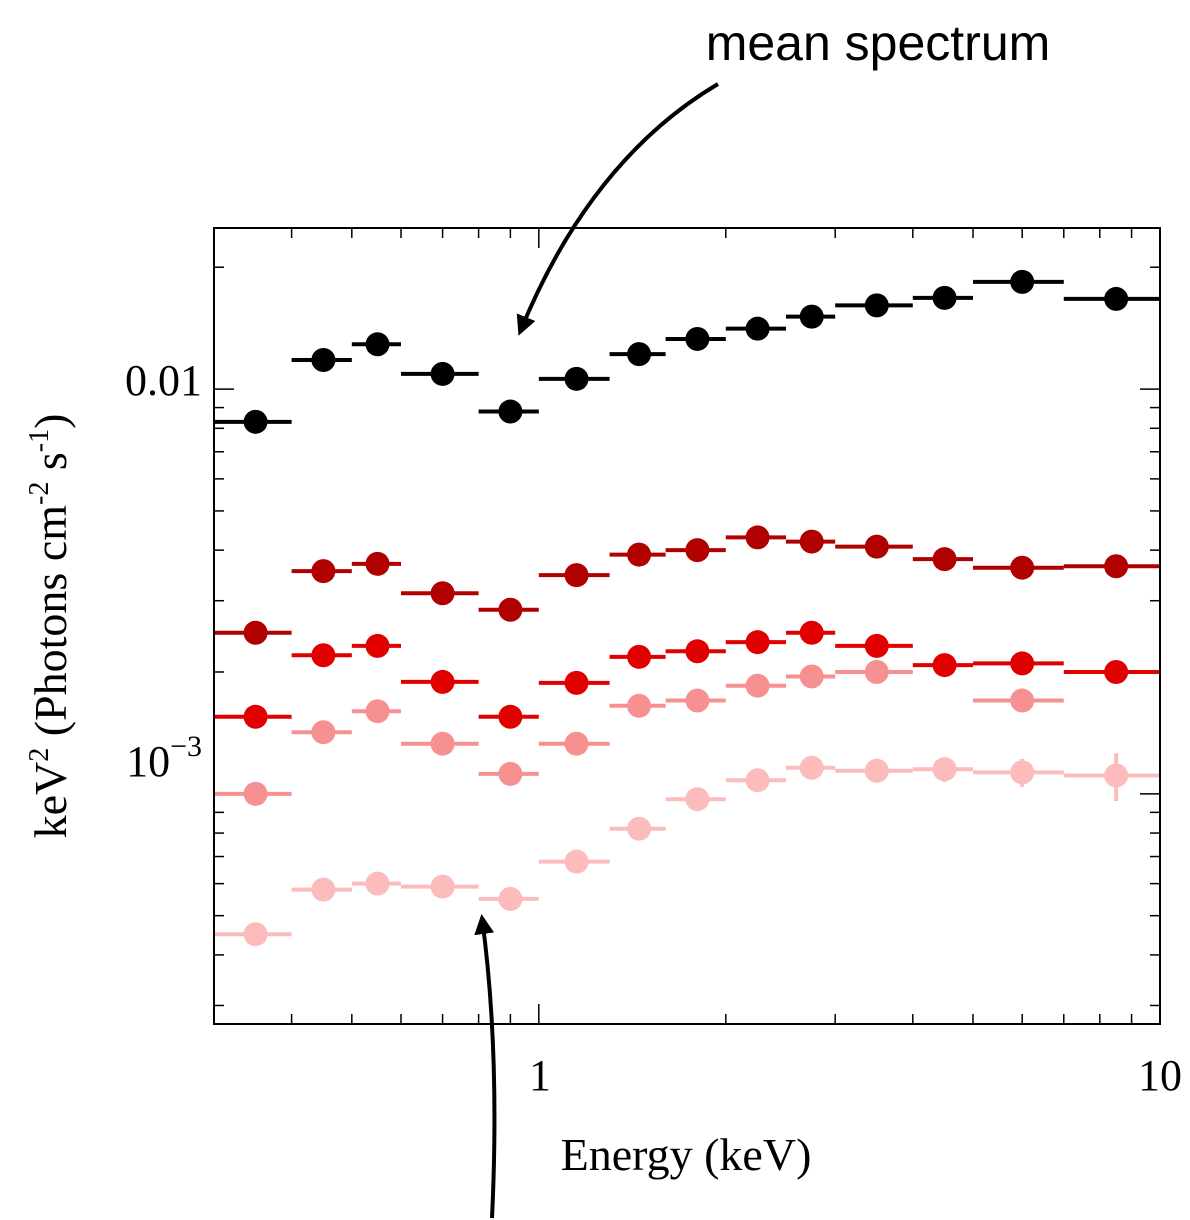 The width and height of the screenshot is (1190, 1220). What do you see at coordinates (186, 746) in the screenshot?
I see `y-tick-label-exponent: −3` at bounding box center [186, 746].